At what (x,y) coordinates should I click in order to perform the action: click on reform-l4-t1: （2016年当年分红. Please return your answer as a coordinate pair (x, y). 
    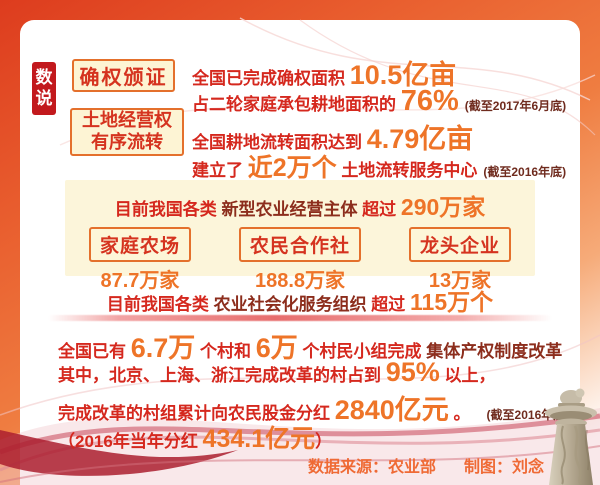
    Looking at the image, I should click on (130, 441).